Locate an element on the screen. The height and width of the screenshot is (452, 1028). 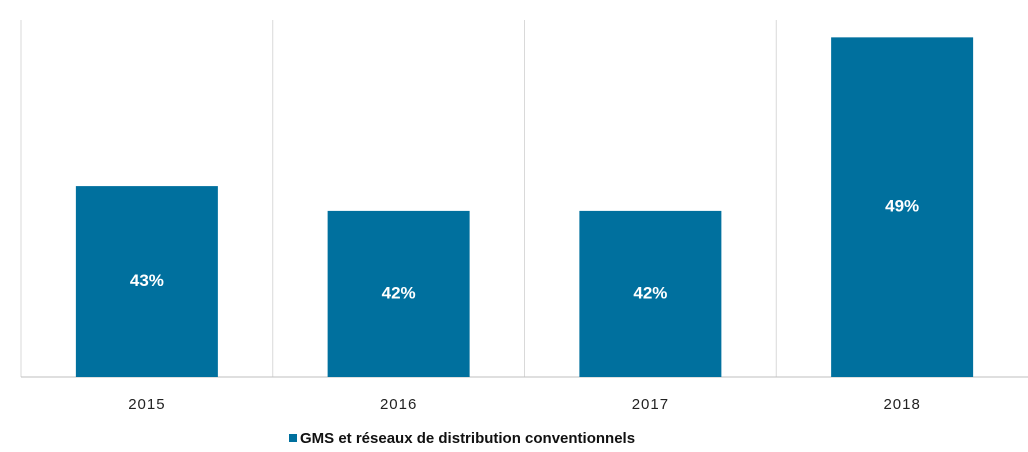
legend-swatch is located at coordinates (293, 438).